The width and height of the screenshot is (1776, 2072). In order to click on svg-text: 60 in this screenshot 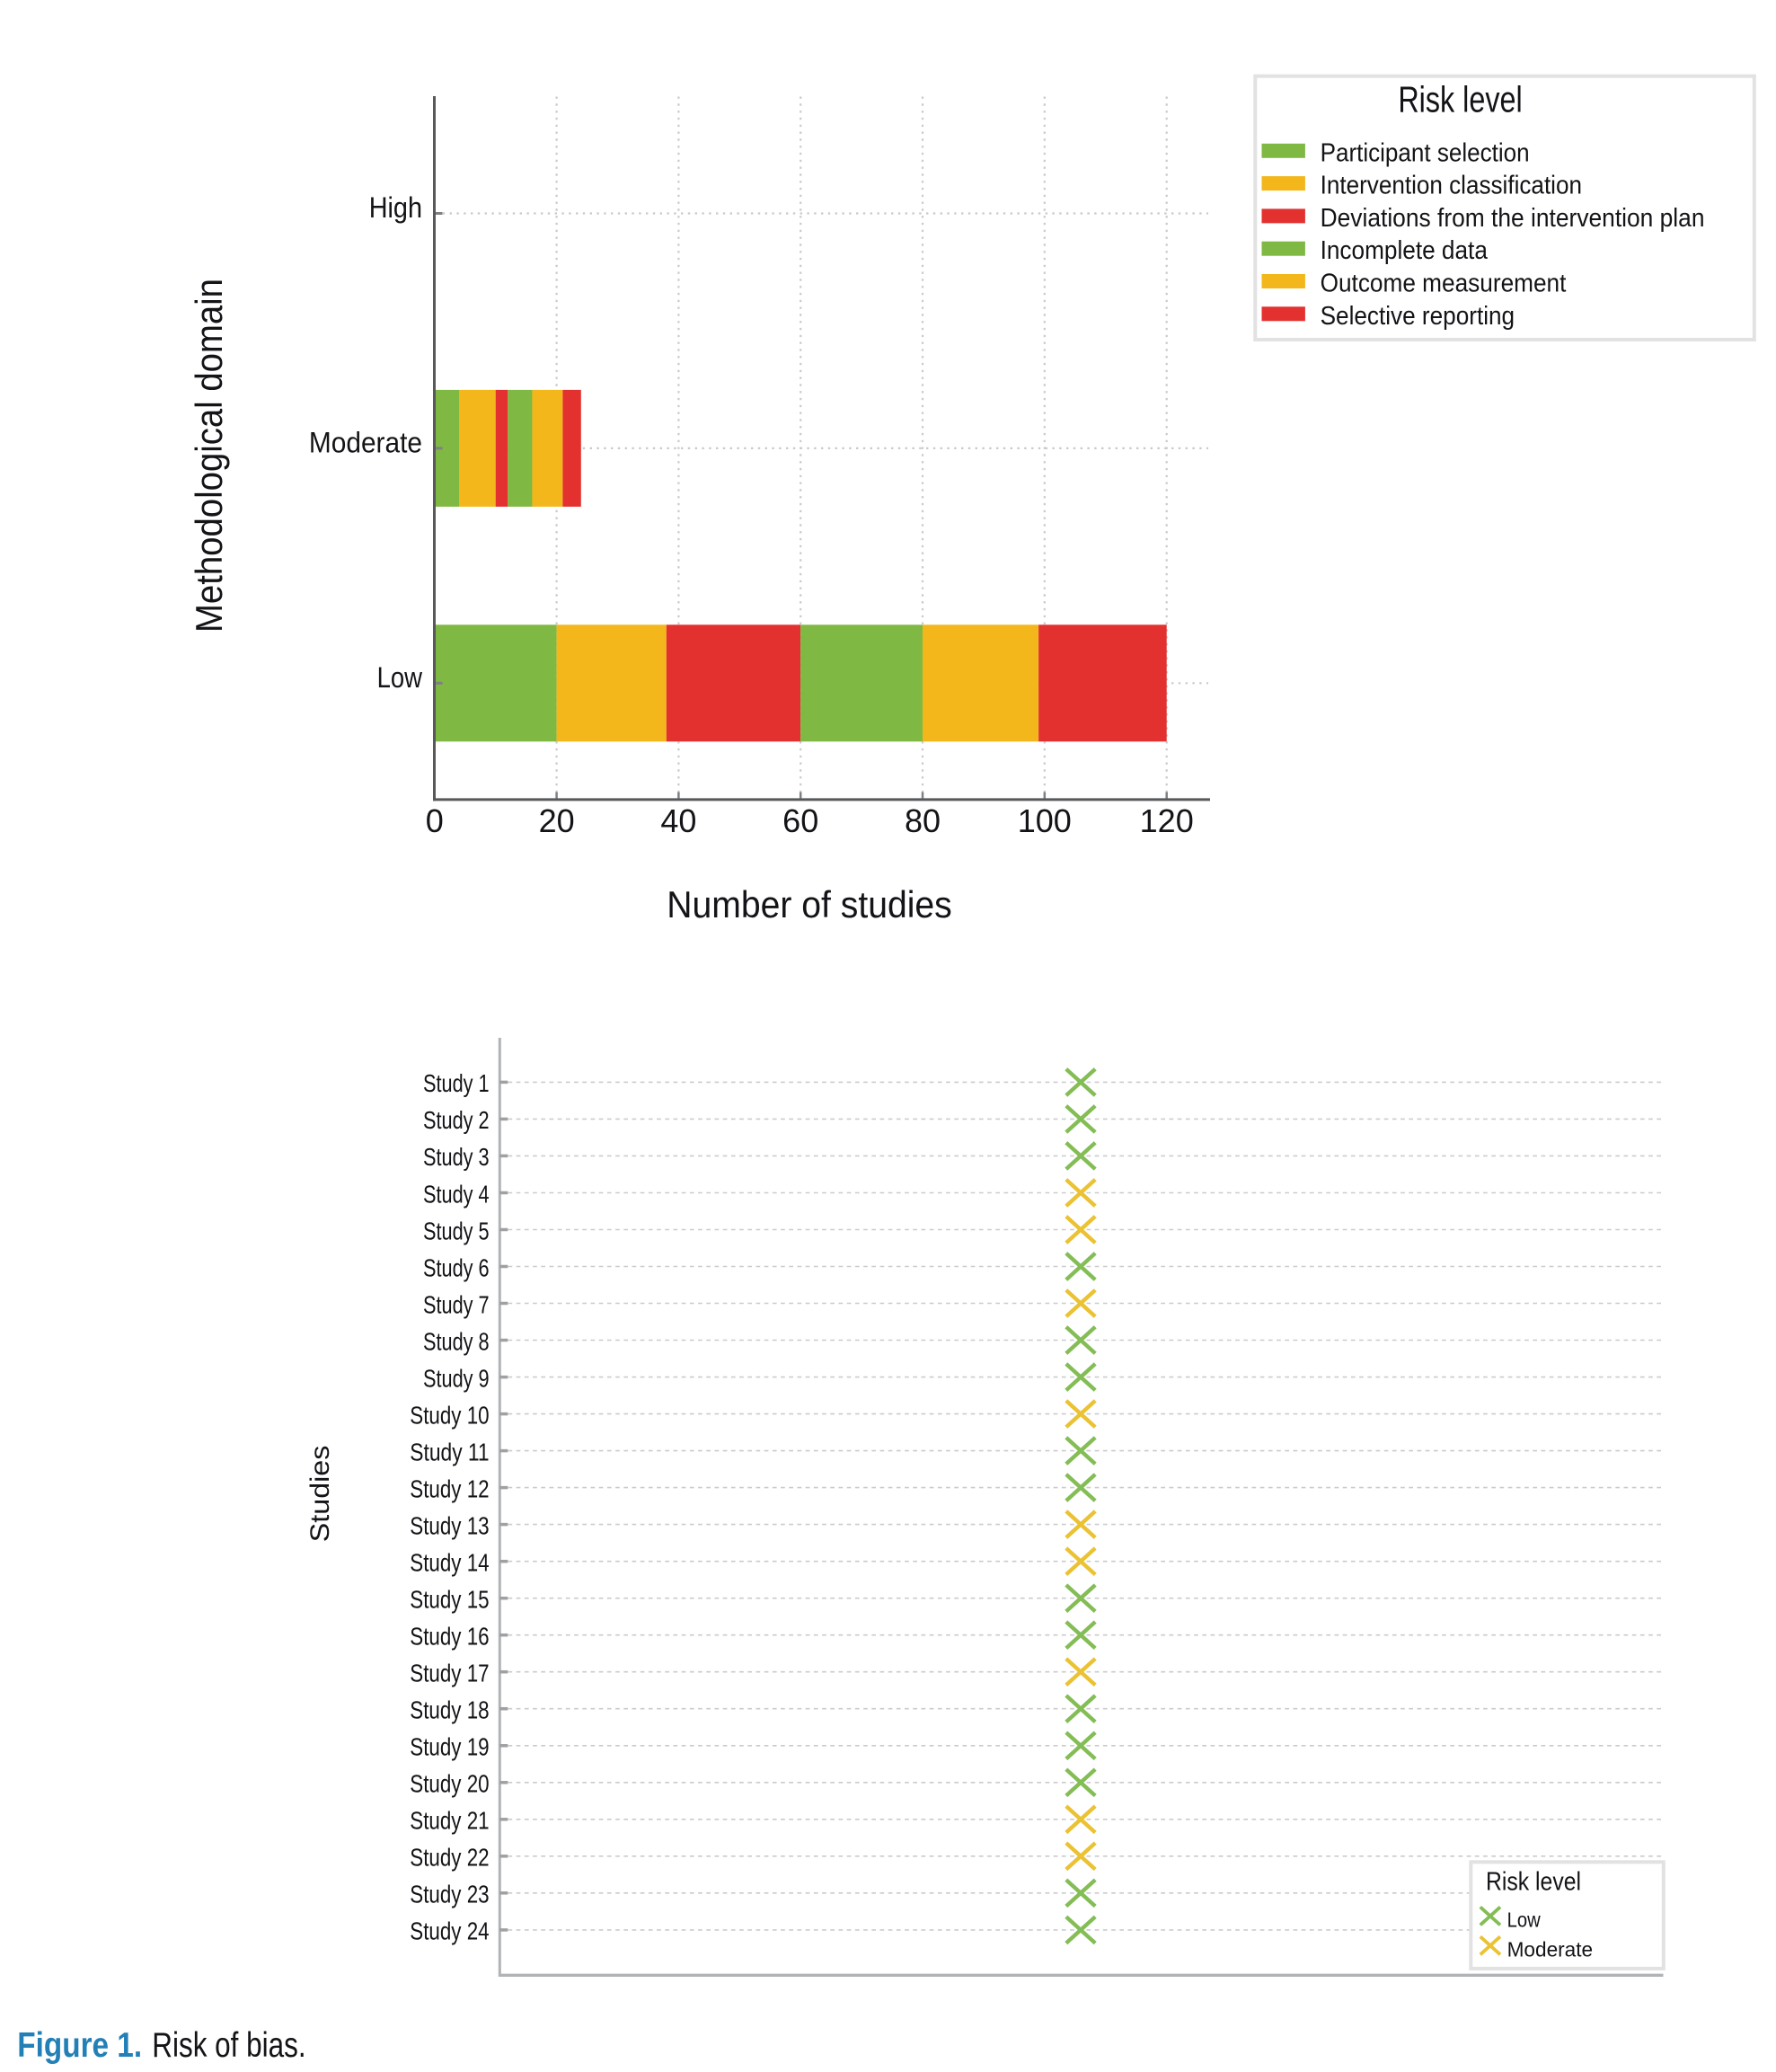, I will do `click(800, 820)`.